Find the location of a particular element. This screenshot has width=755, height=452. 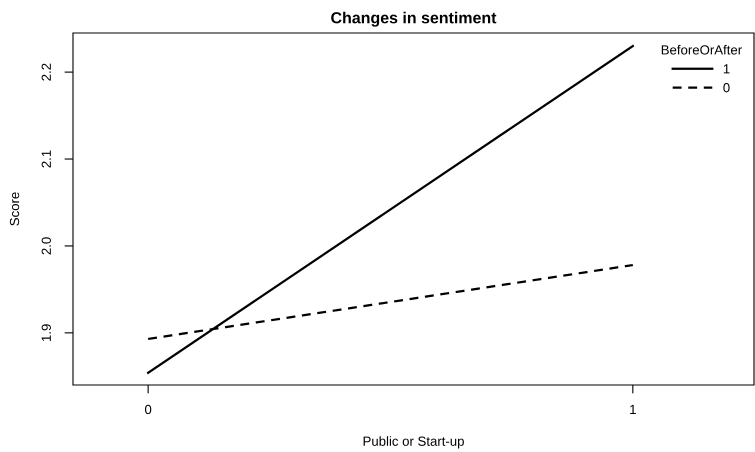

x-axis-title: Public or Start-up is located at coordinates (414, 442).